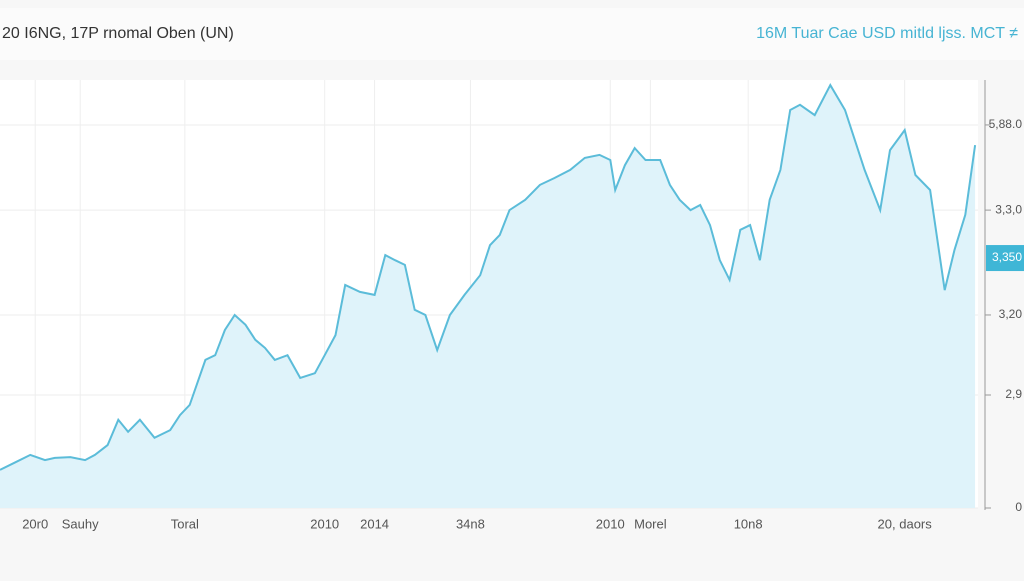 The width and height of the screenshot is (1024, 581). Describe the element at coordinates (650, 523) in the screenshot. I see `x-tick-label: Morel` at that location.